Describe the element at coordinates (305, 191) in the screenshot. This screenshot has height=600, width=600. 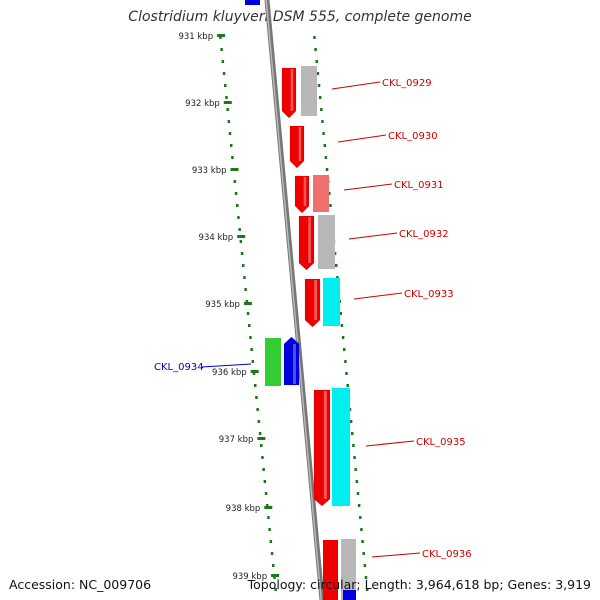
I see `gene-block-ckl0931-red-shine` at that location.